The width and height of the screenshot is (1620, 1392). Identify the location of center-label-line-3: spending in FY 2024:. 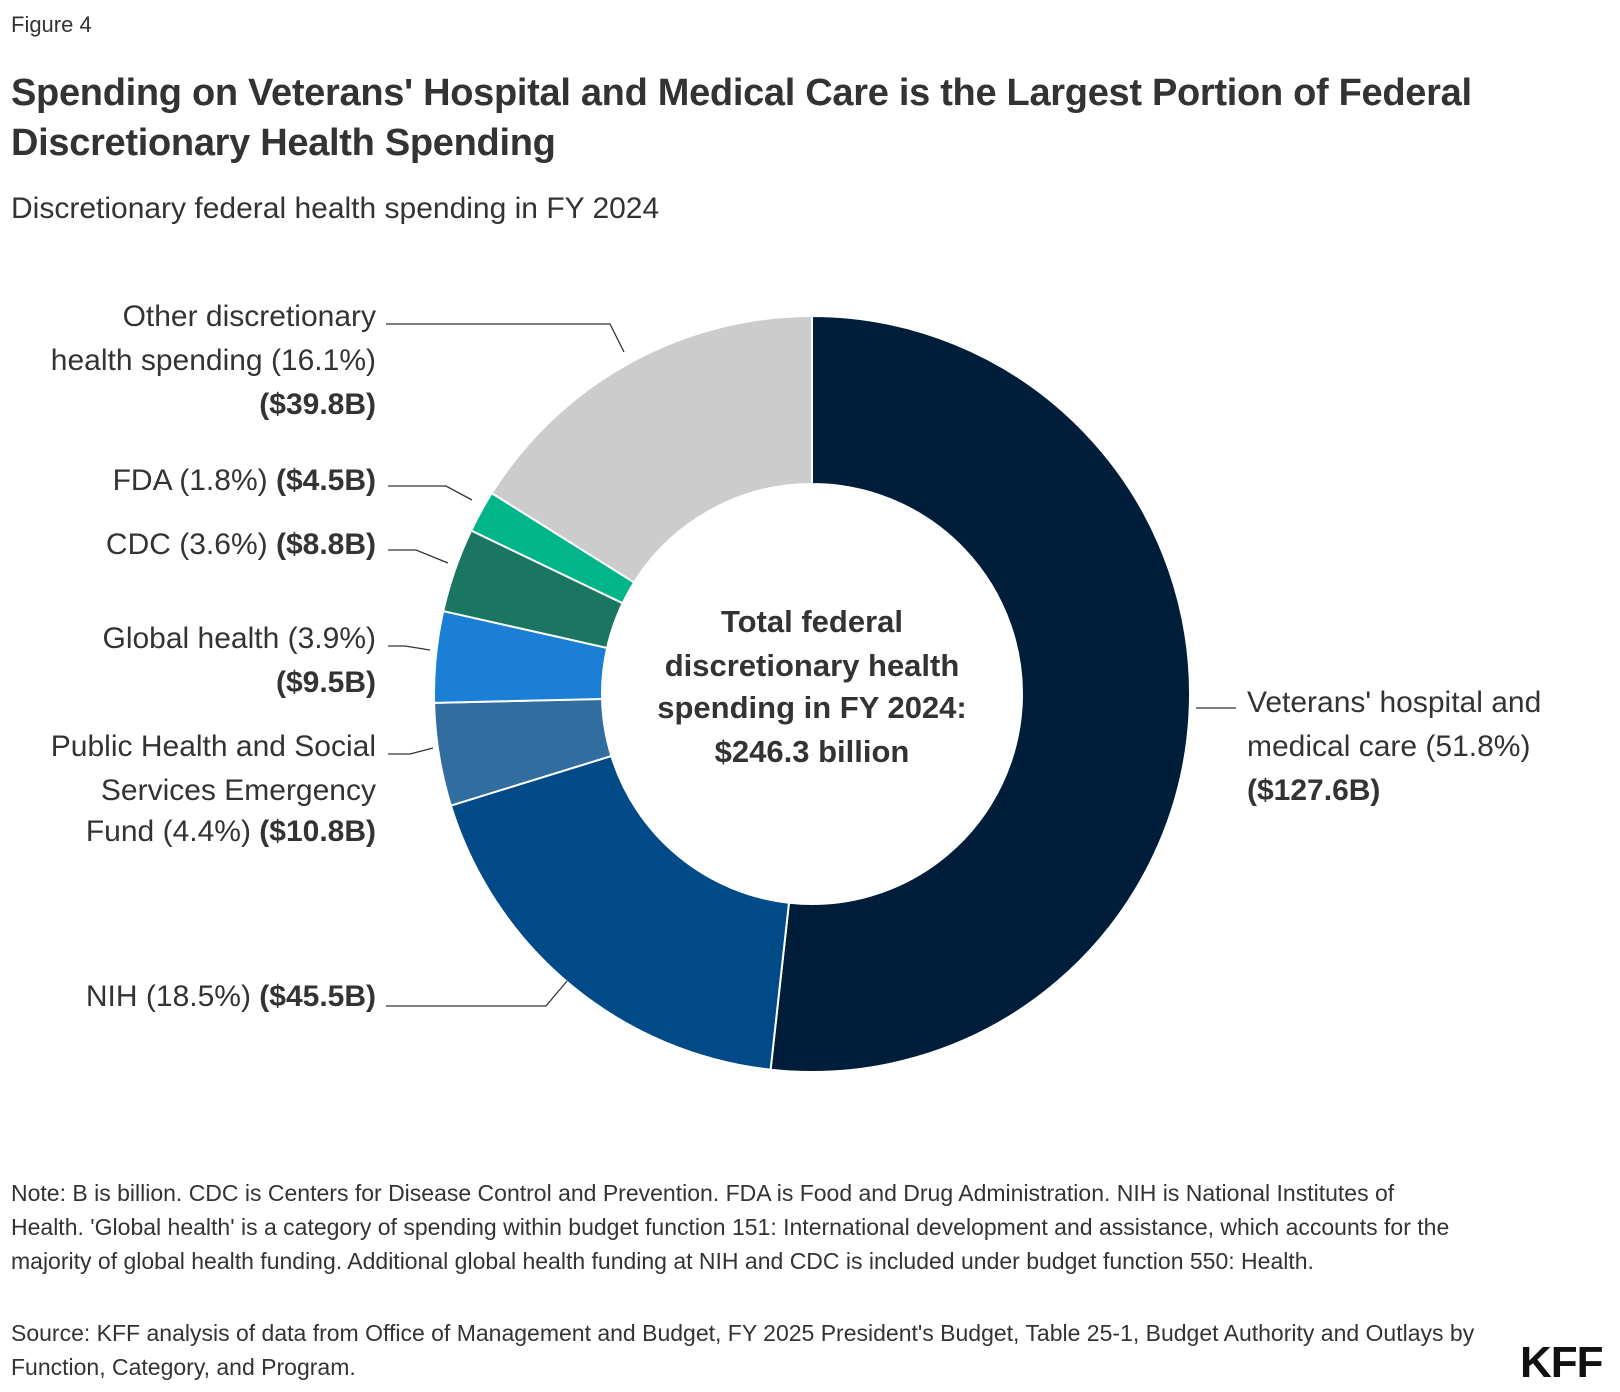
(812, 707).